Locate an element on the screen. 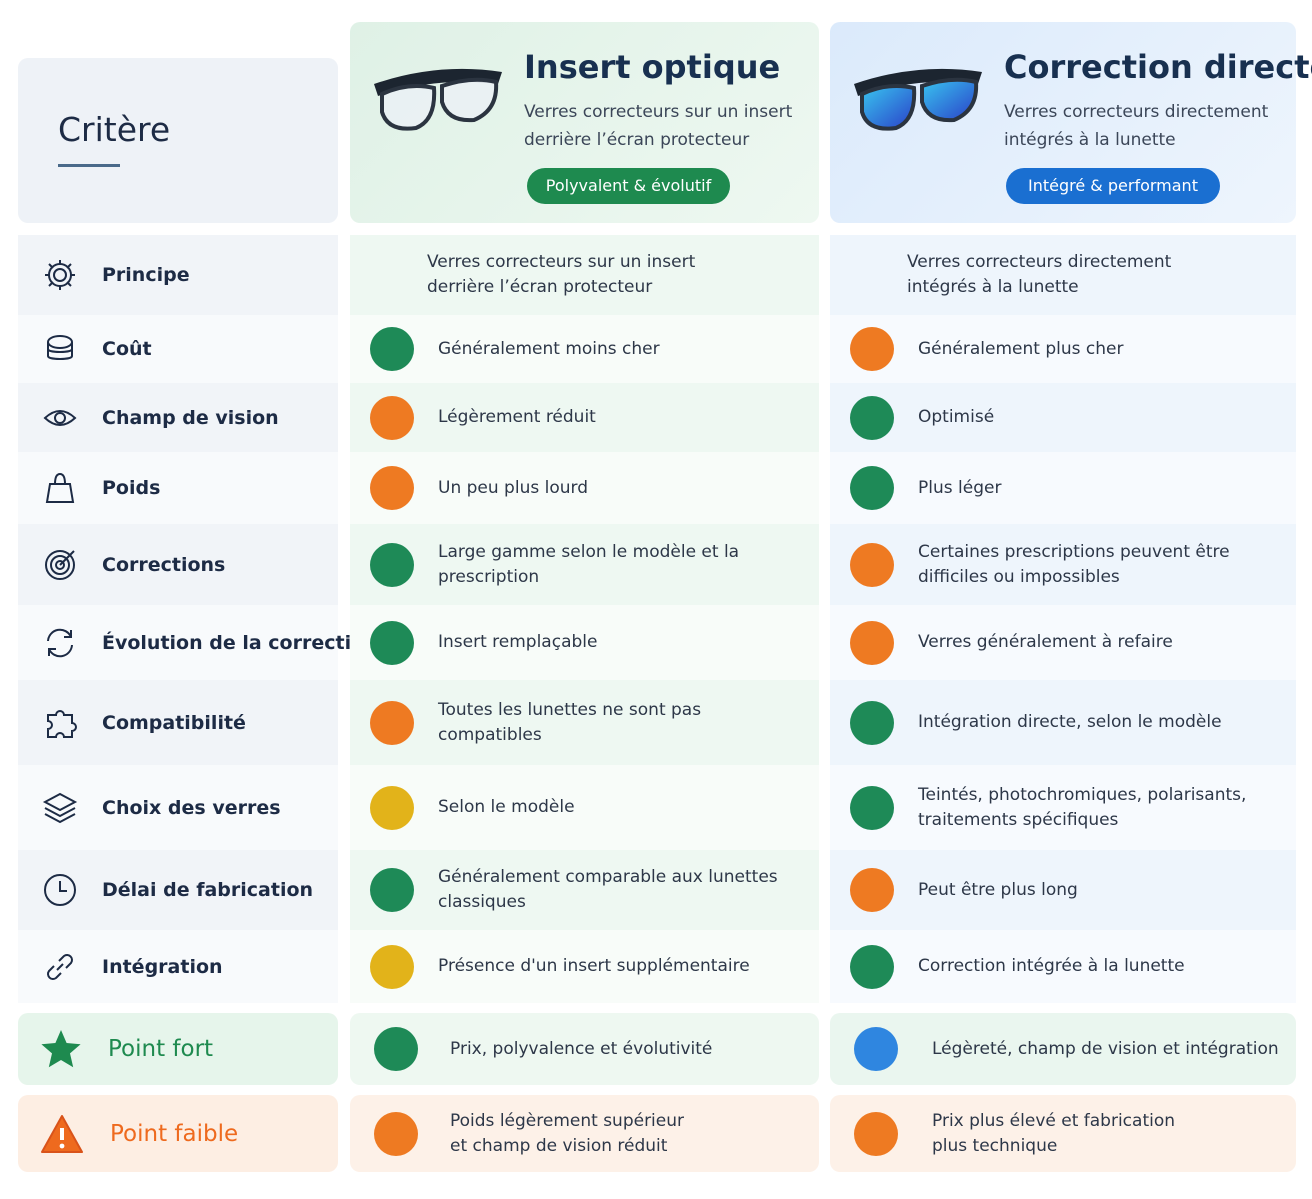  warning-icon is located at coordinates (62, 1133).